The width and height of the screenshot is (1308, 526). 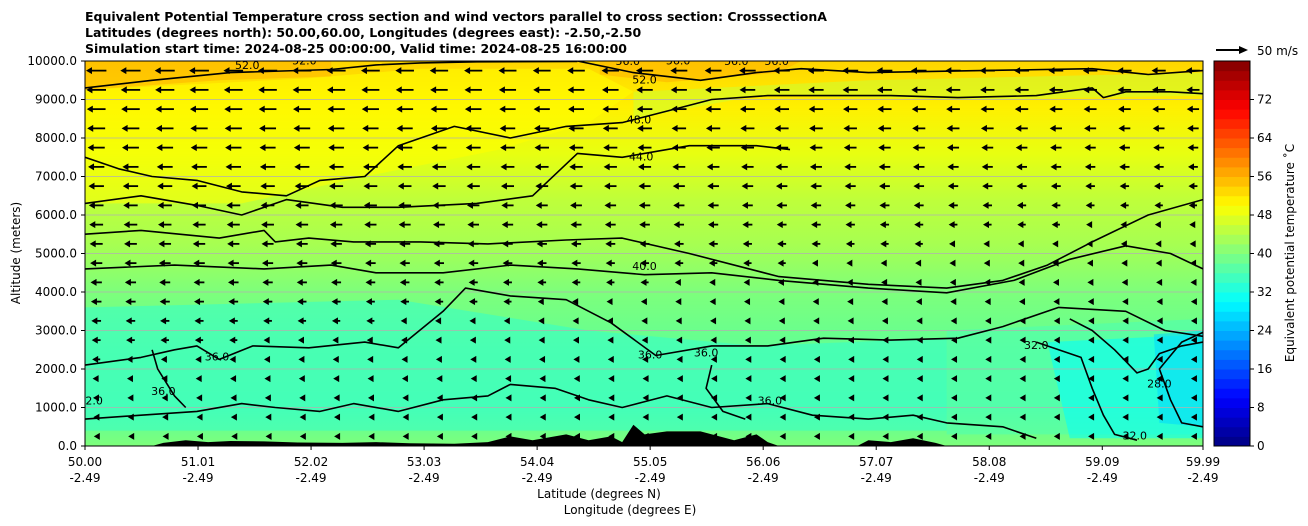 What do you see at coordinates (1102, 462) in the screenshot?
I see `x-tick-label-lat: 59.09` at bounding box center [1102, 462].